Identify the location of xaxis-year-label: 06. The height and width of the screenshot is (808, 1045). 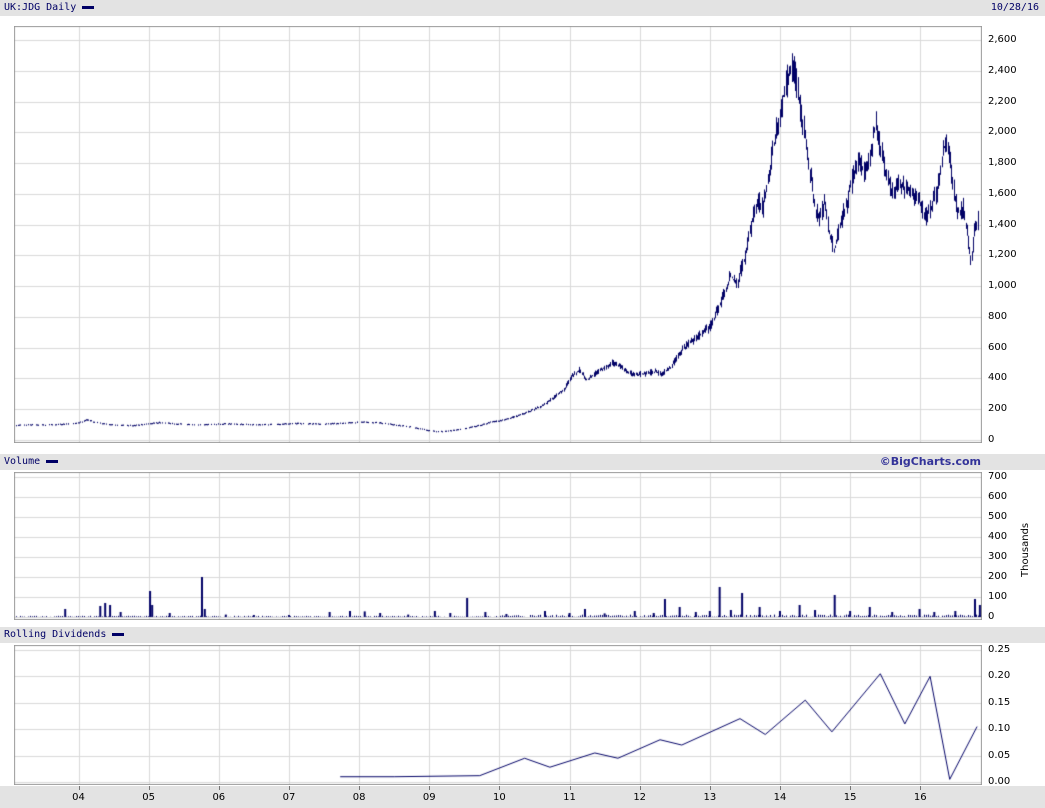
(219, 797).